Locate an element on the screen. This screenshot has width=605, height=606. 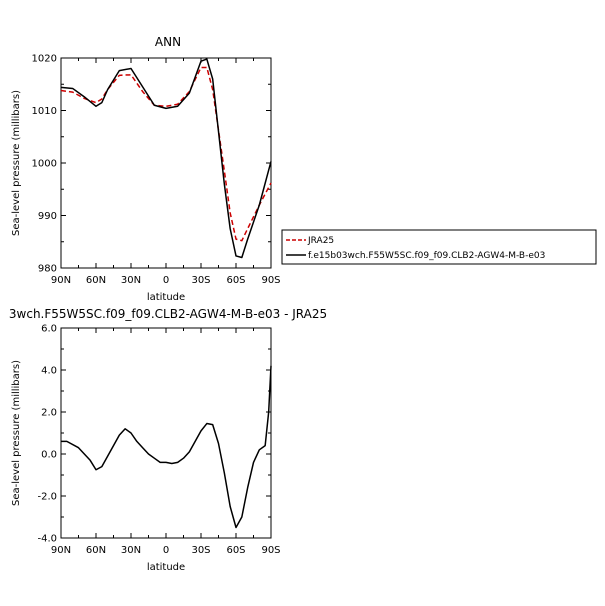
bottom-panel-series-group is located at coordinates (166, 447).